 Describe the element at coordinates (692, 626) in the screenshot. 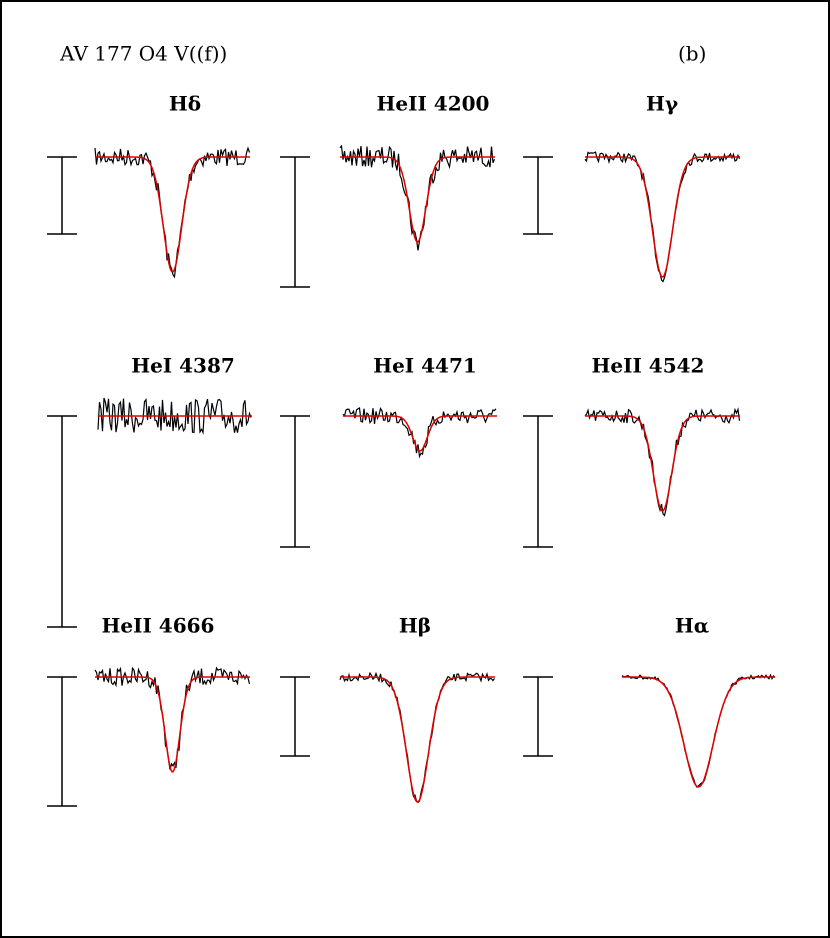

I see `line-label: Hα` at that location.